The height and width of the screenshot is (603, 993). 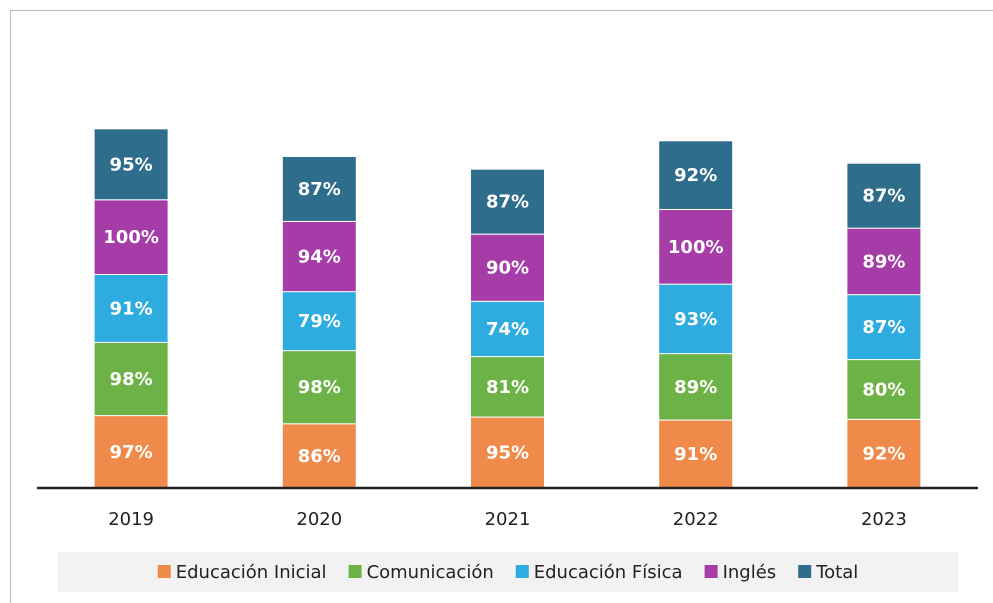 I want to click on value-label: 79%, so click(x=319, y=321).